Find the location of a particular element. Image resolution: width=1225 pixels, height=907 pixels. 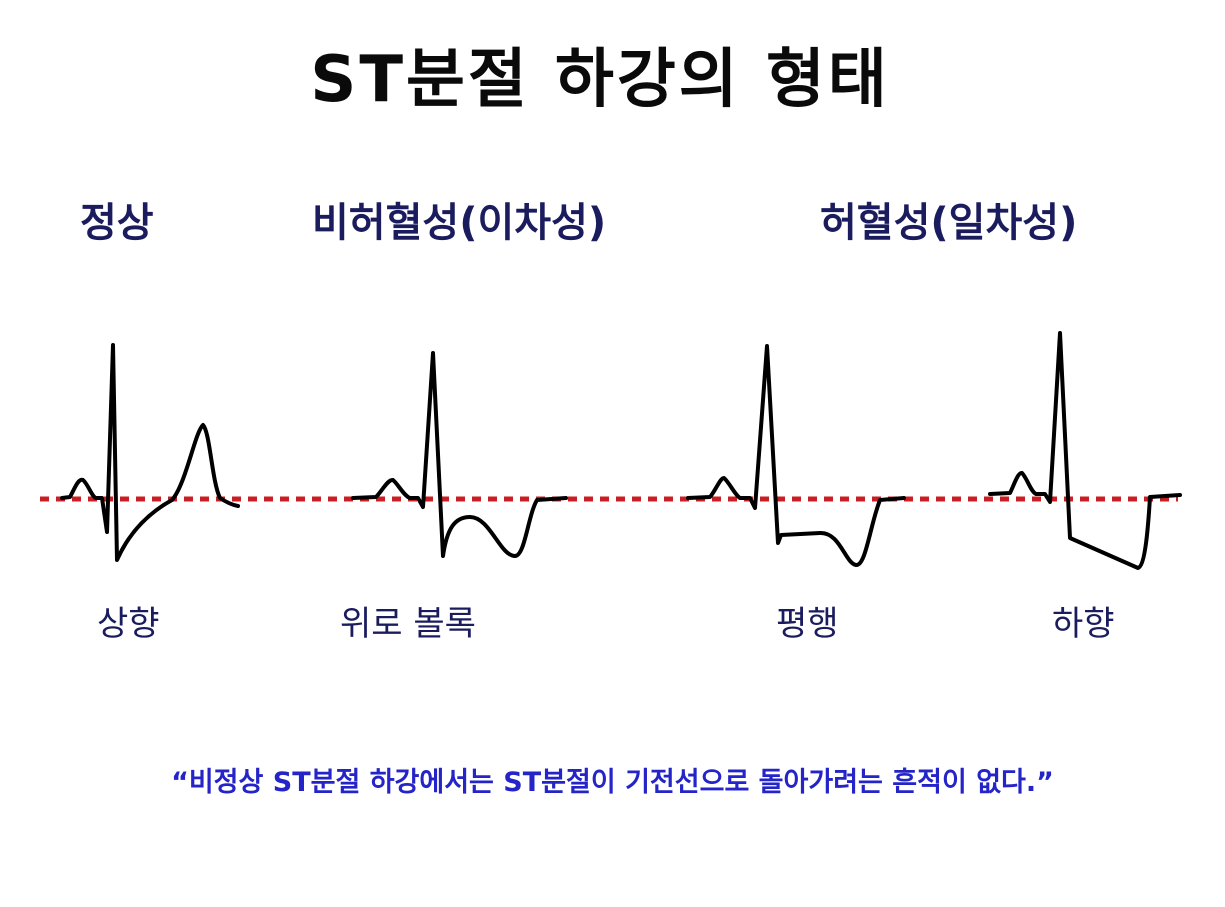

ecg-trace-upsloping is located at coordinates (150, 452).